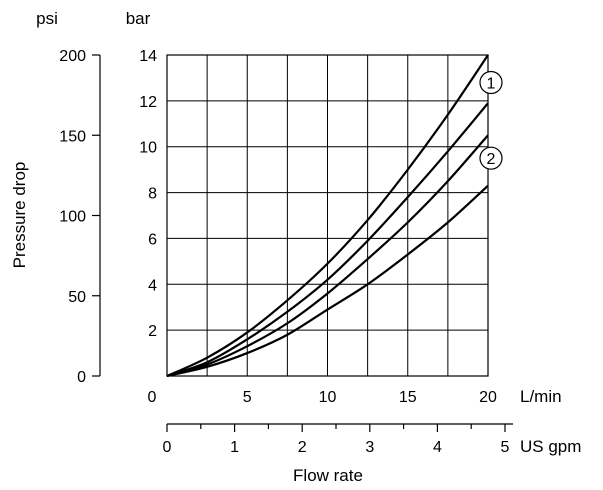 The height and width of the screenshot is (490, 603). I want to click on y-axis-title: Pressure drop, so click(19, 215).